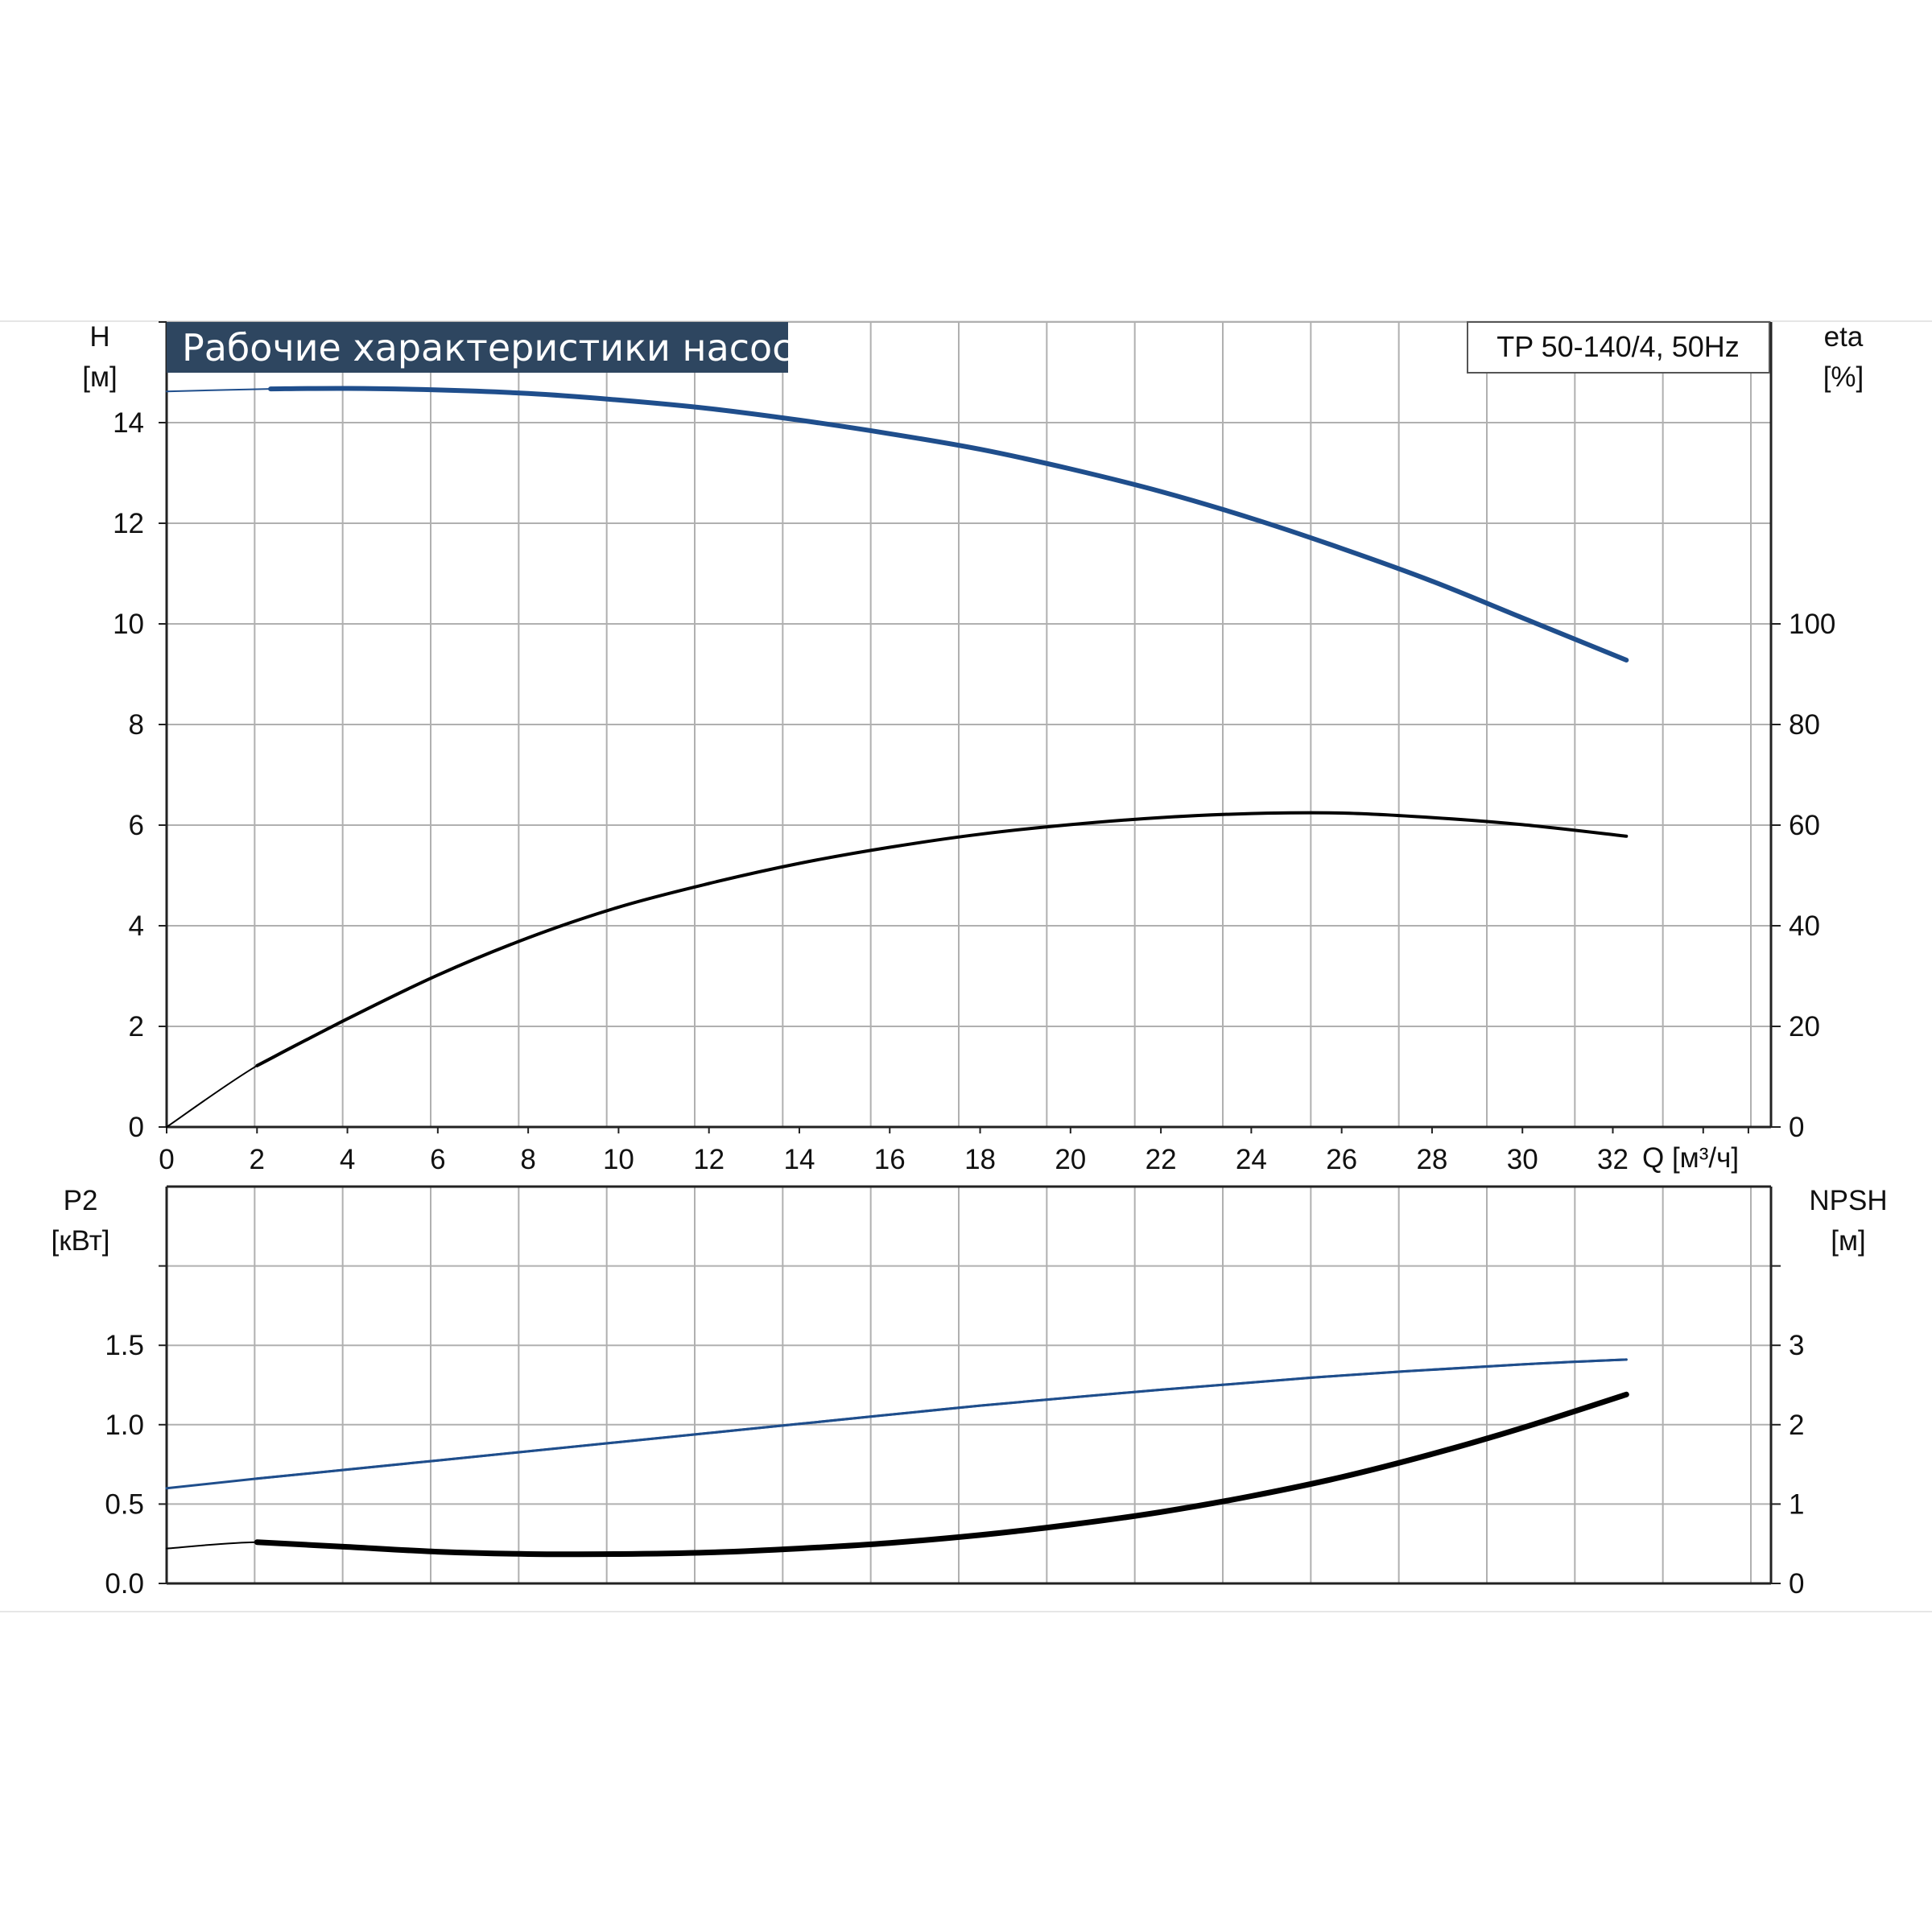 Image resolution: width=1932 pixels, height=1932 pixels. I want to click on p2-axis-label: P2, so click(81, 1200).